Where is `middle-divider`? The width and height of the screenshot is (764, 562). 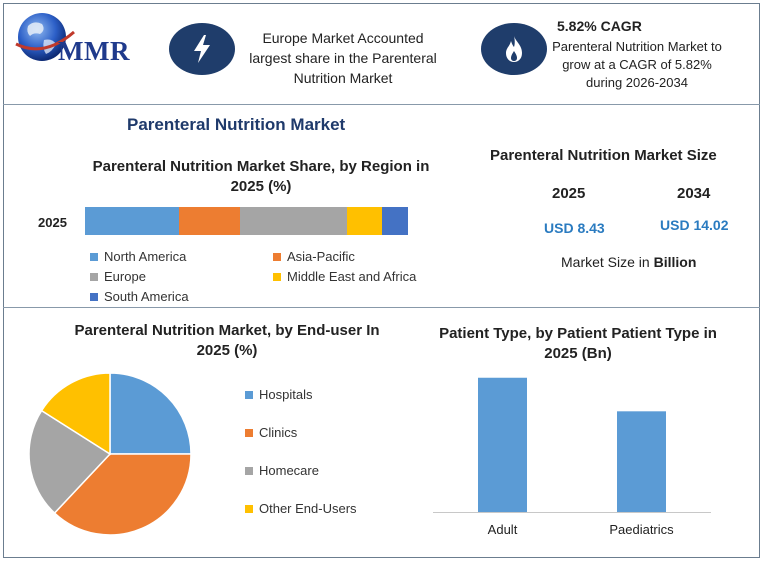 middle-divider is located at coordinates (381, 307).